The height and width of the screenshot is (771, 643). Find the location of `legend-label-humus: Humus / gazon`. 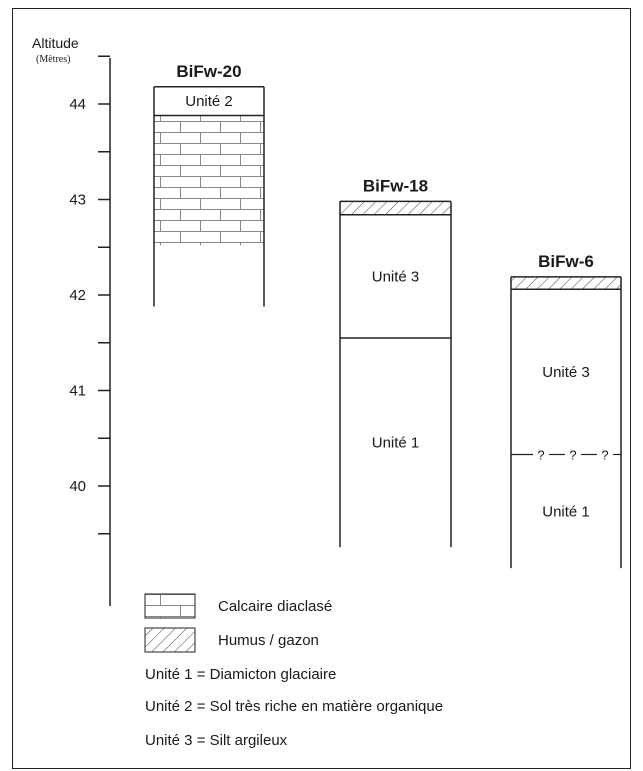

legend-label-humus: Humus / gazon is located at coordinates (268, 640).